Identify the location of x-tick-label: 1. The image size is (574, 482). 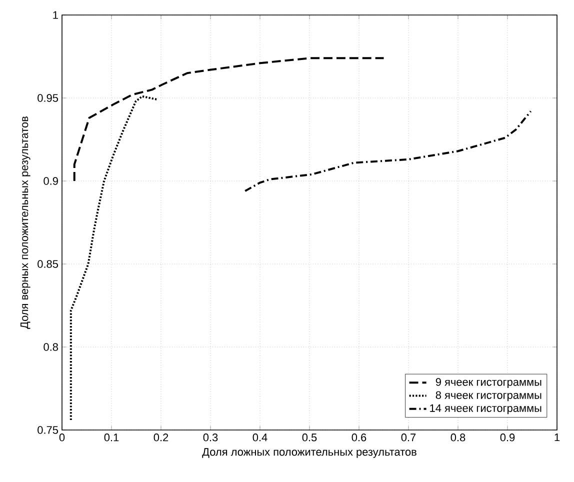
(557, 438).